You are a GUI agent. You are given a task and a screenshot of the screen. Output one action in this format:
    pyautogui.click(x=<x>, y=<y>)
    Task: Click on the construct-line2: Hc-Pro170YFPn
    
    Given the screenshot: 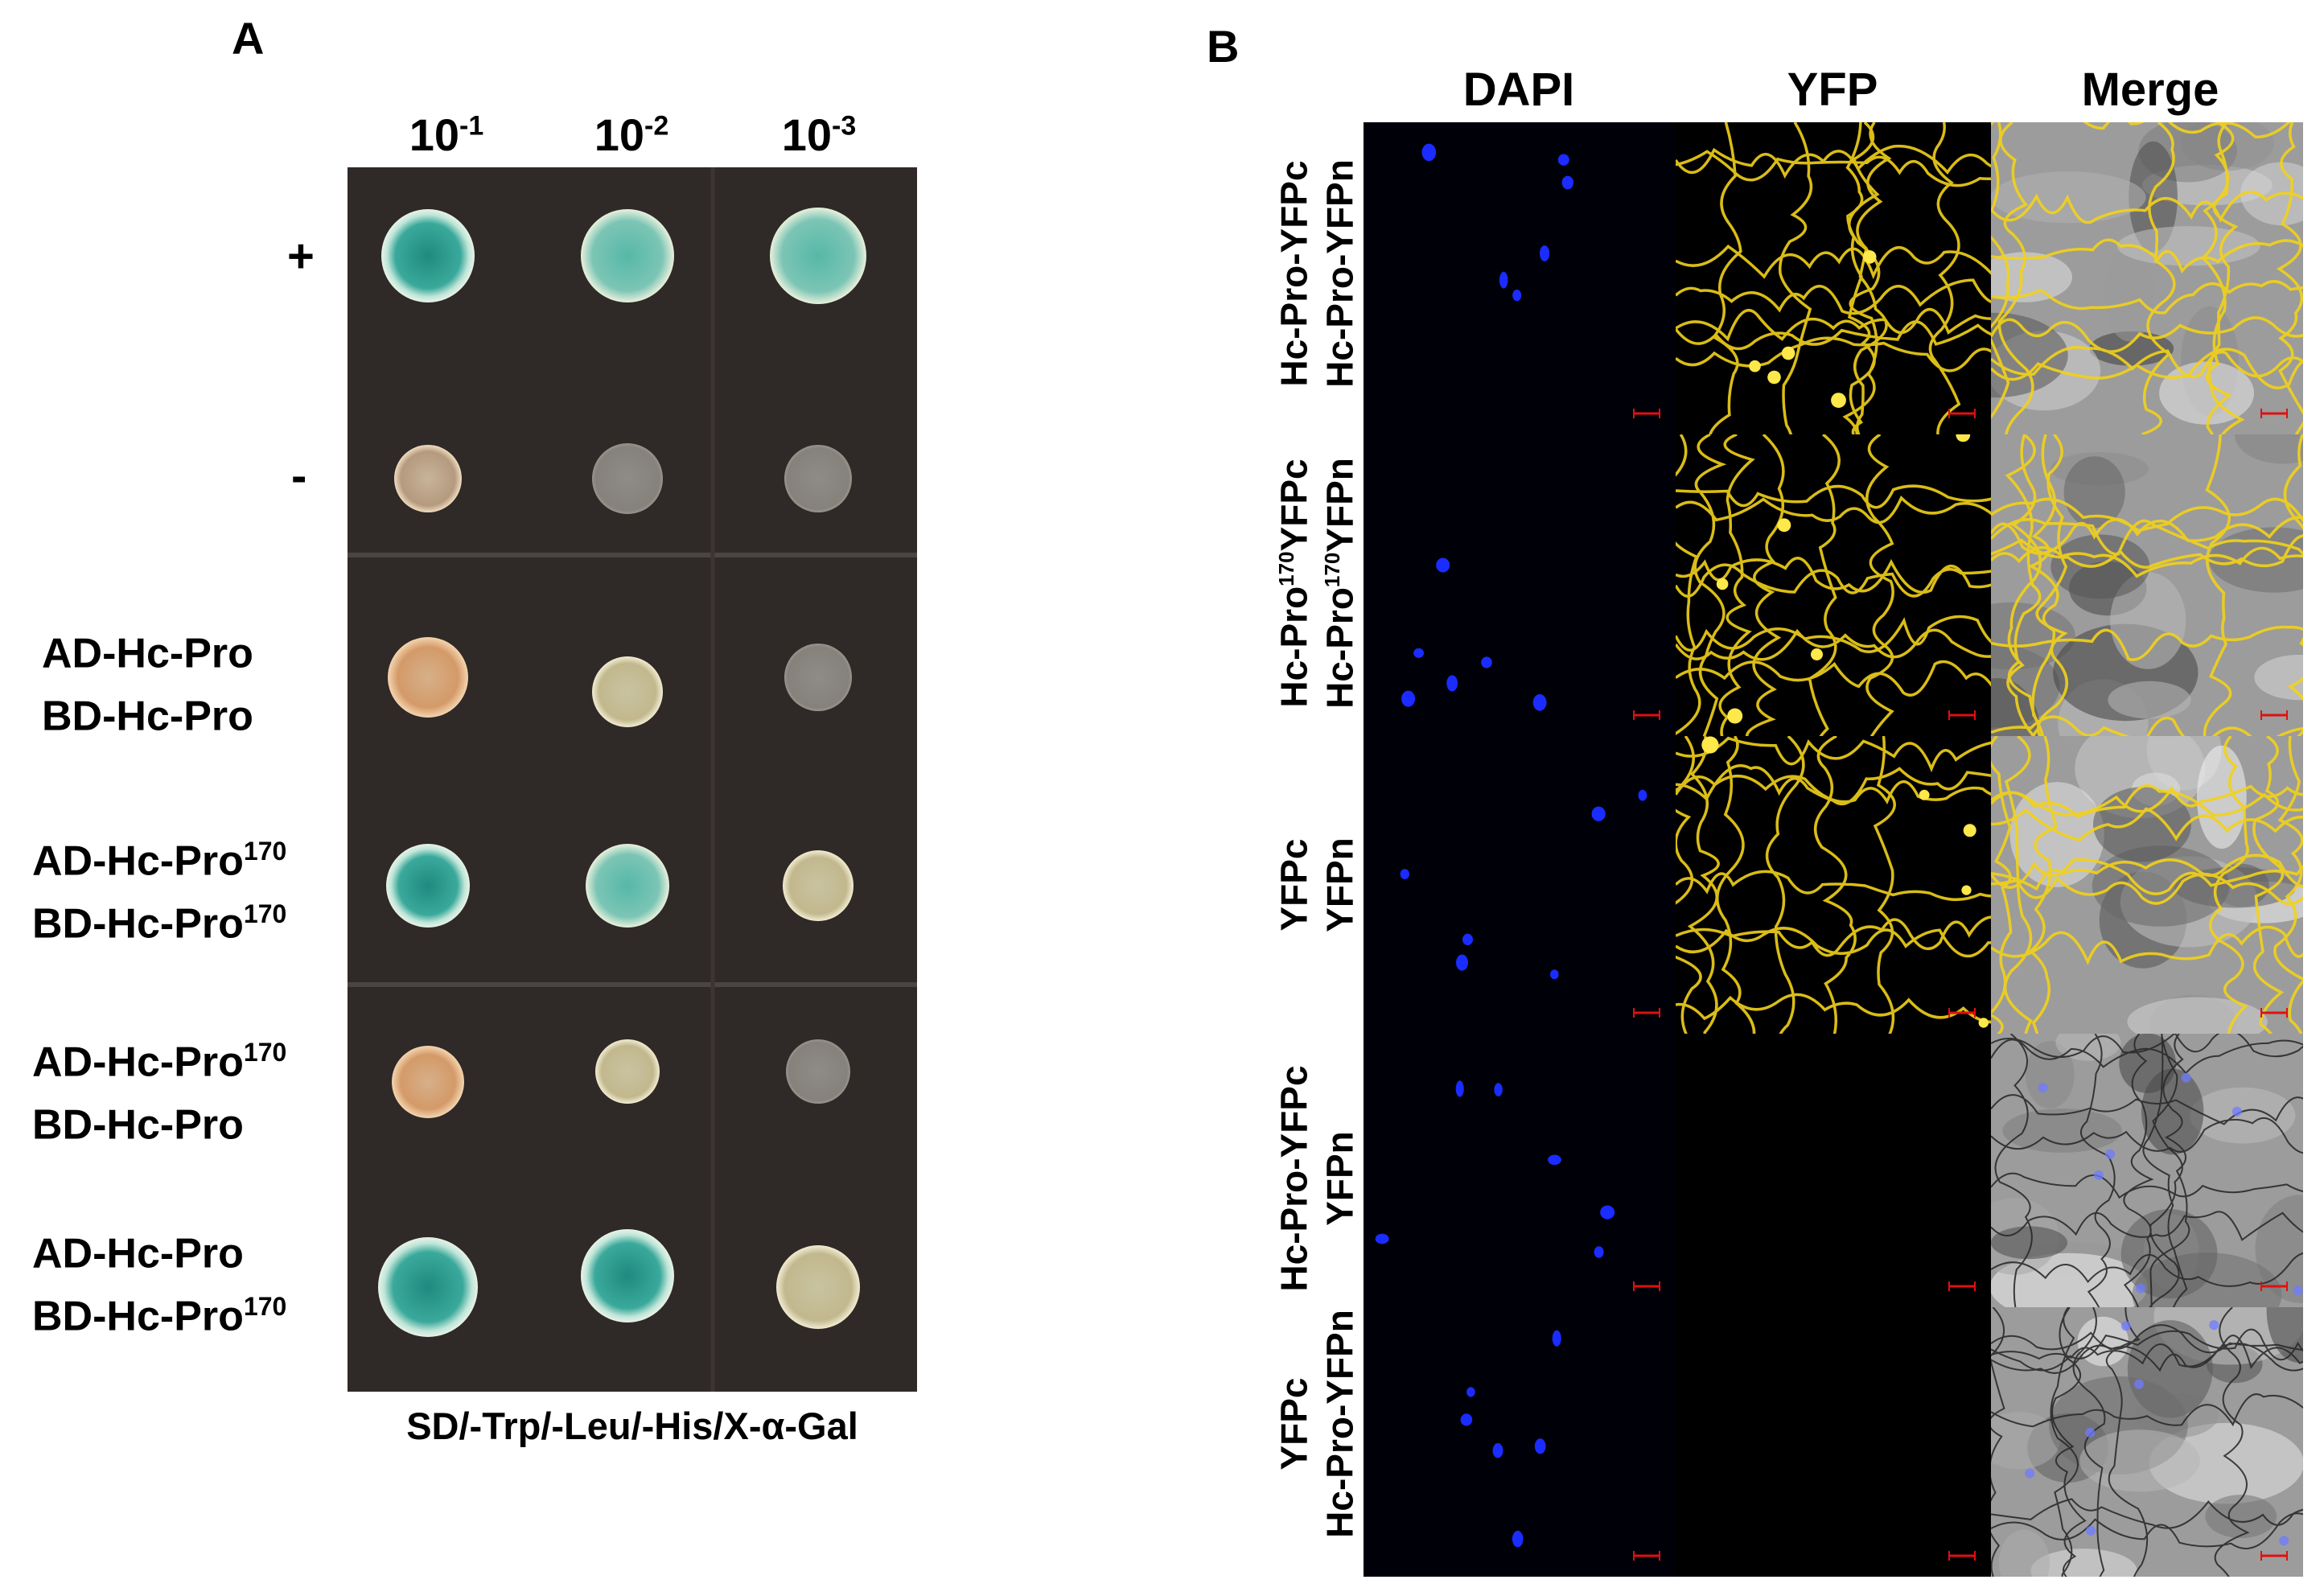 What is the action you would take?
    pyautogui.click(x=1339, y=583)
    